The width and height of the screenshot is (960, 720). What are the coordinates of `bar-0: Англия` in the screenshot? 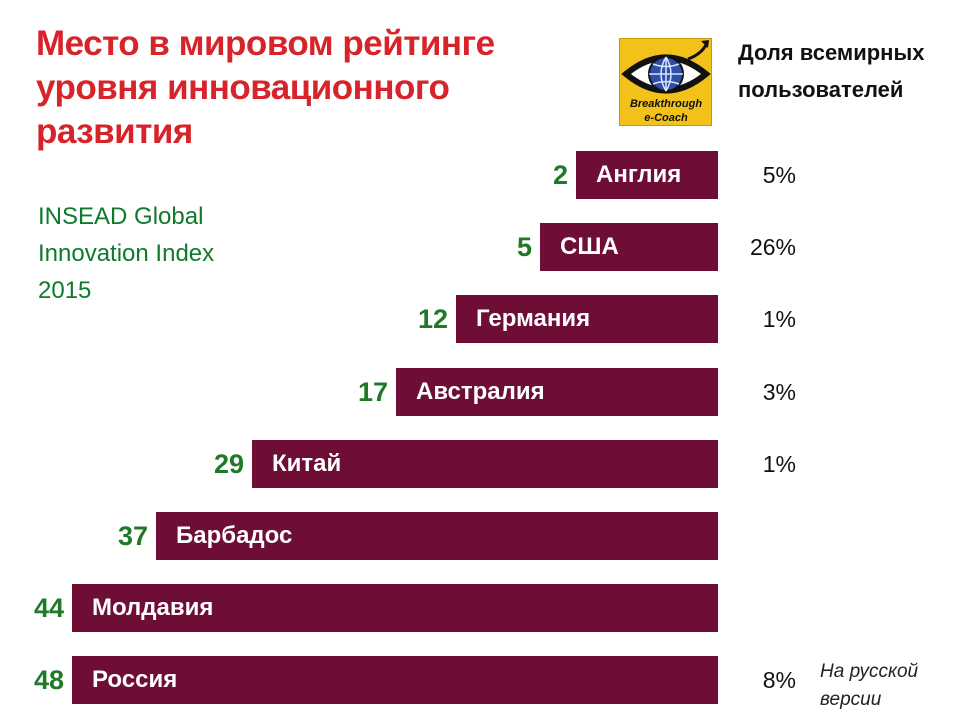 It's located at (647, 175).